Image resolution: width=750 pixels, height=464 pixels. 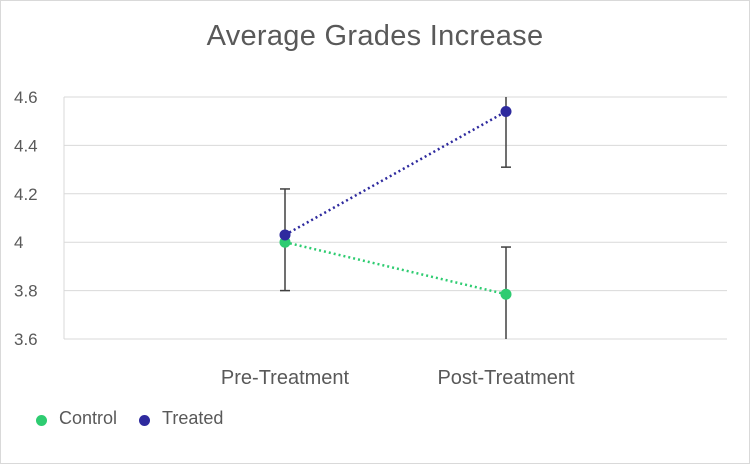 I want to click on series-line-treated, so click(x=395, y=173).